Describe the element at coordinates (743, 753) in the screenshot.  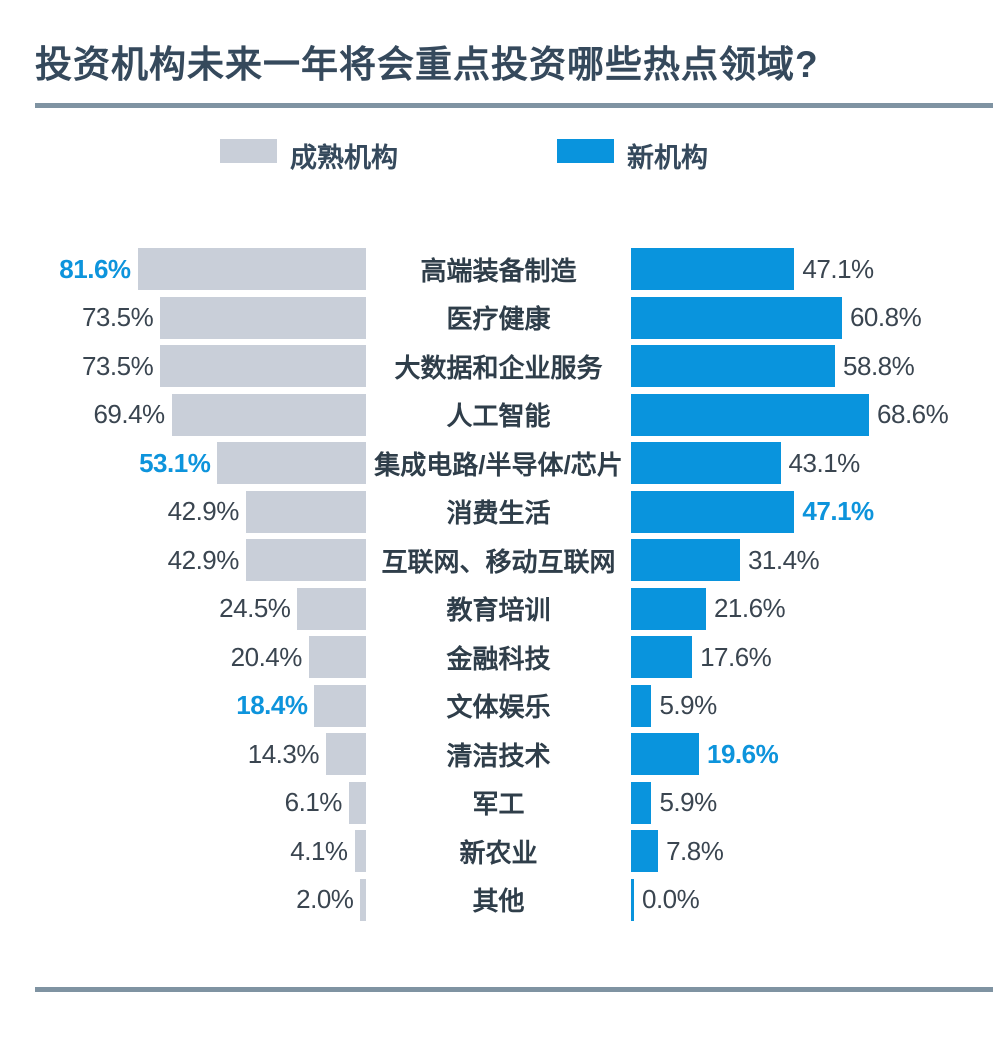
I see `new-value-label: 19.6%` at that location.